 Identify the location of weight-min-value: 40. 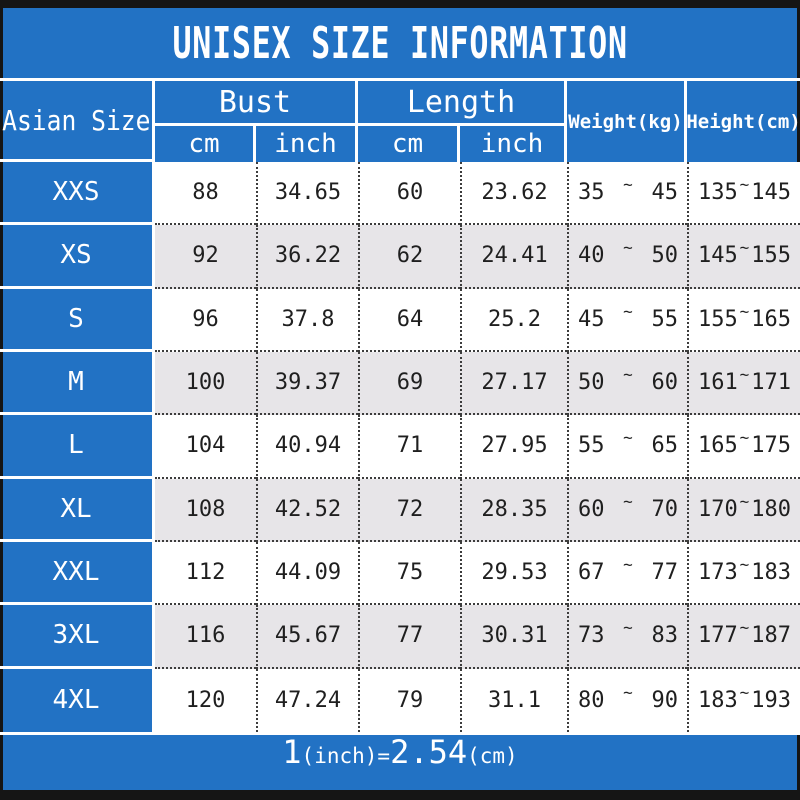
(591, 256).